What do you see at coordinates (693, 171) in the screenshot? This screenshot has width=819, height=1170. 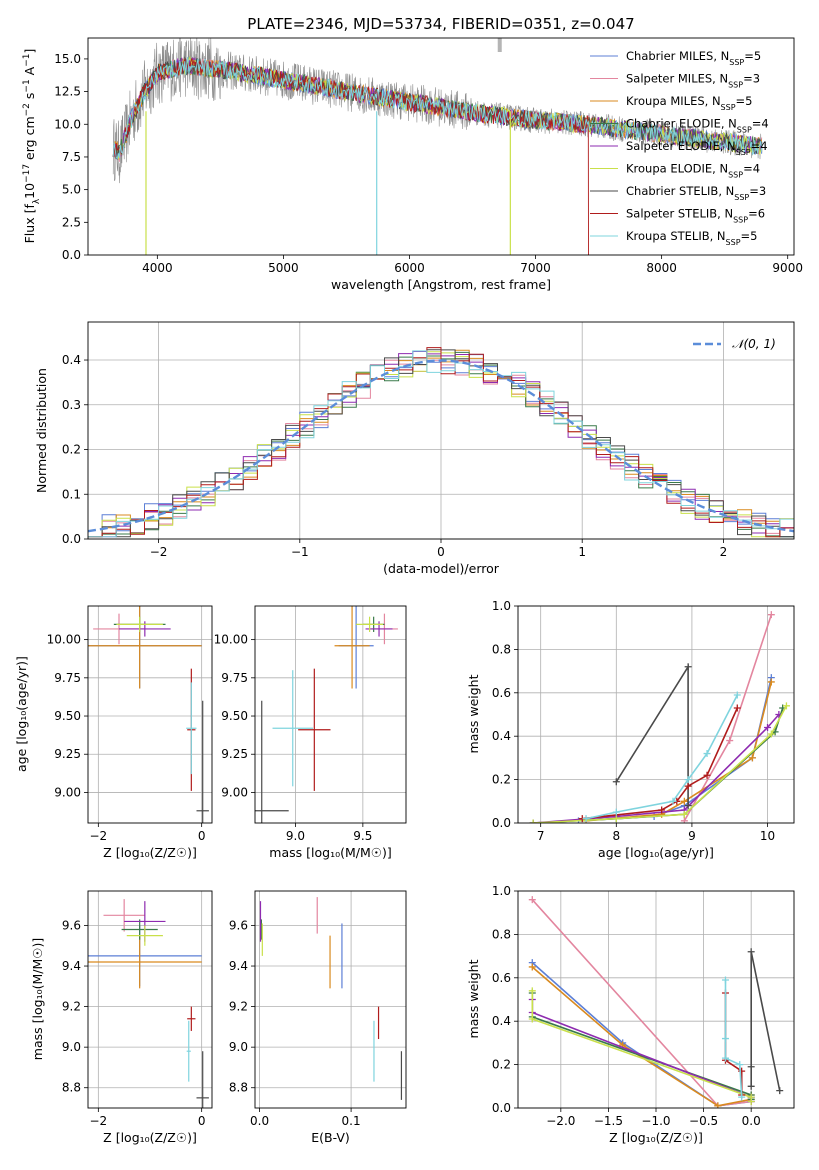 I see `legend-label-5: Kroupa ELODIE, NSSP=4` at bounding box center [693, 171].